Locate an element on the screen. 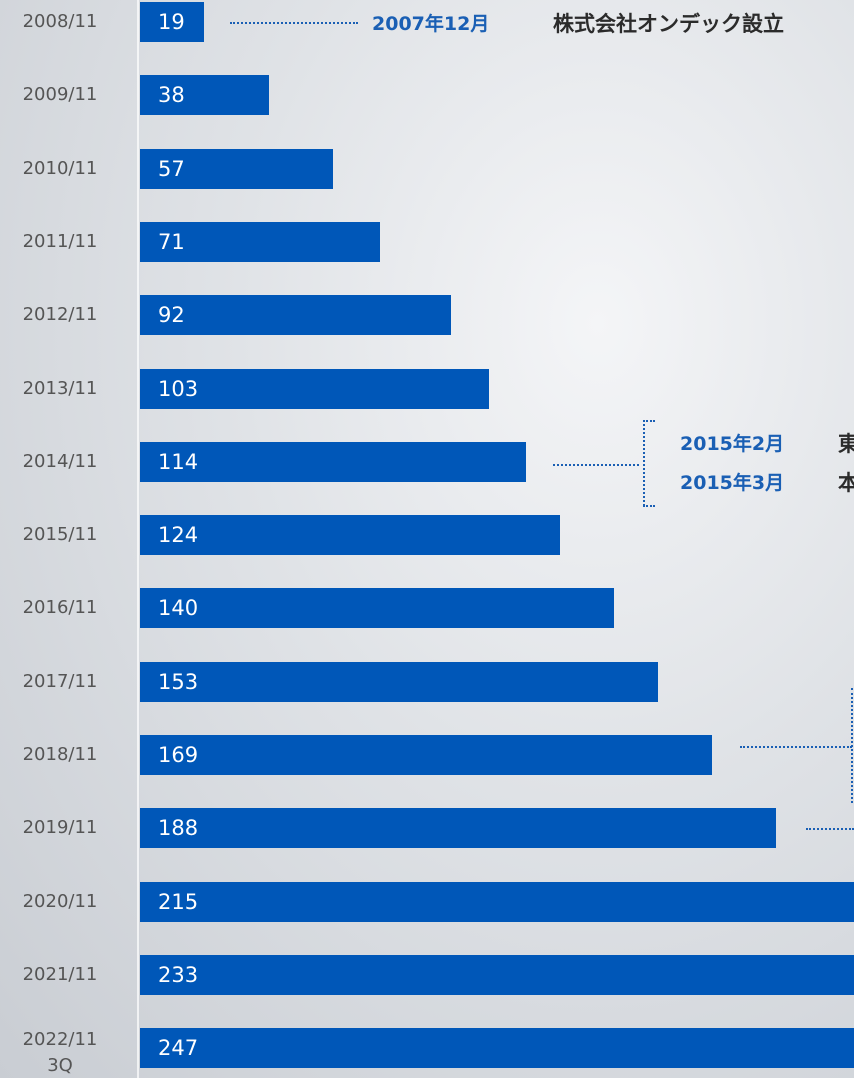  bar-value-label: 215 is located at coordinates (178, 901).